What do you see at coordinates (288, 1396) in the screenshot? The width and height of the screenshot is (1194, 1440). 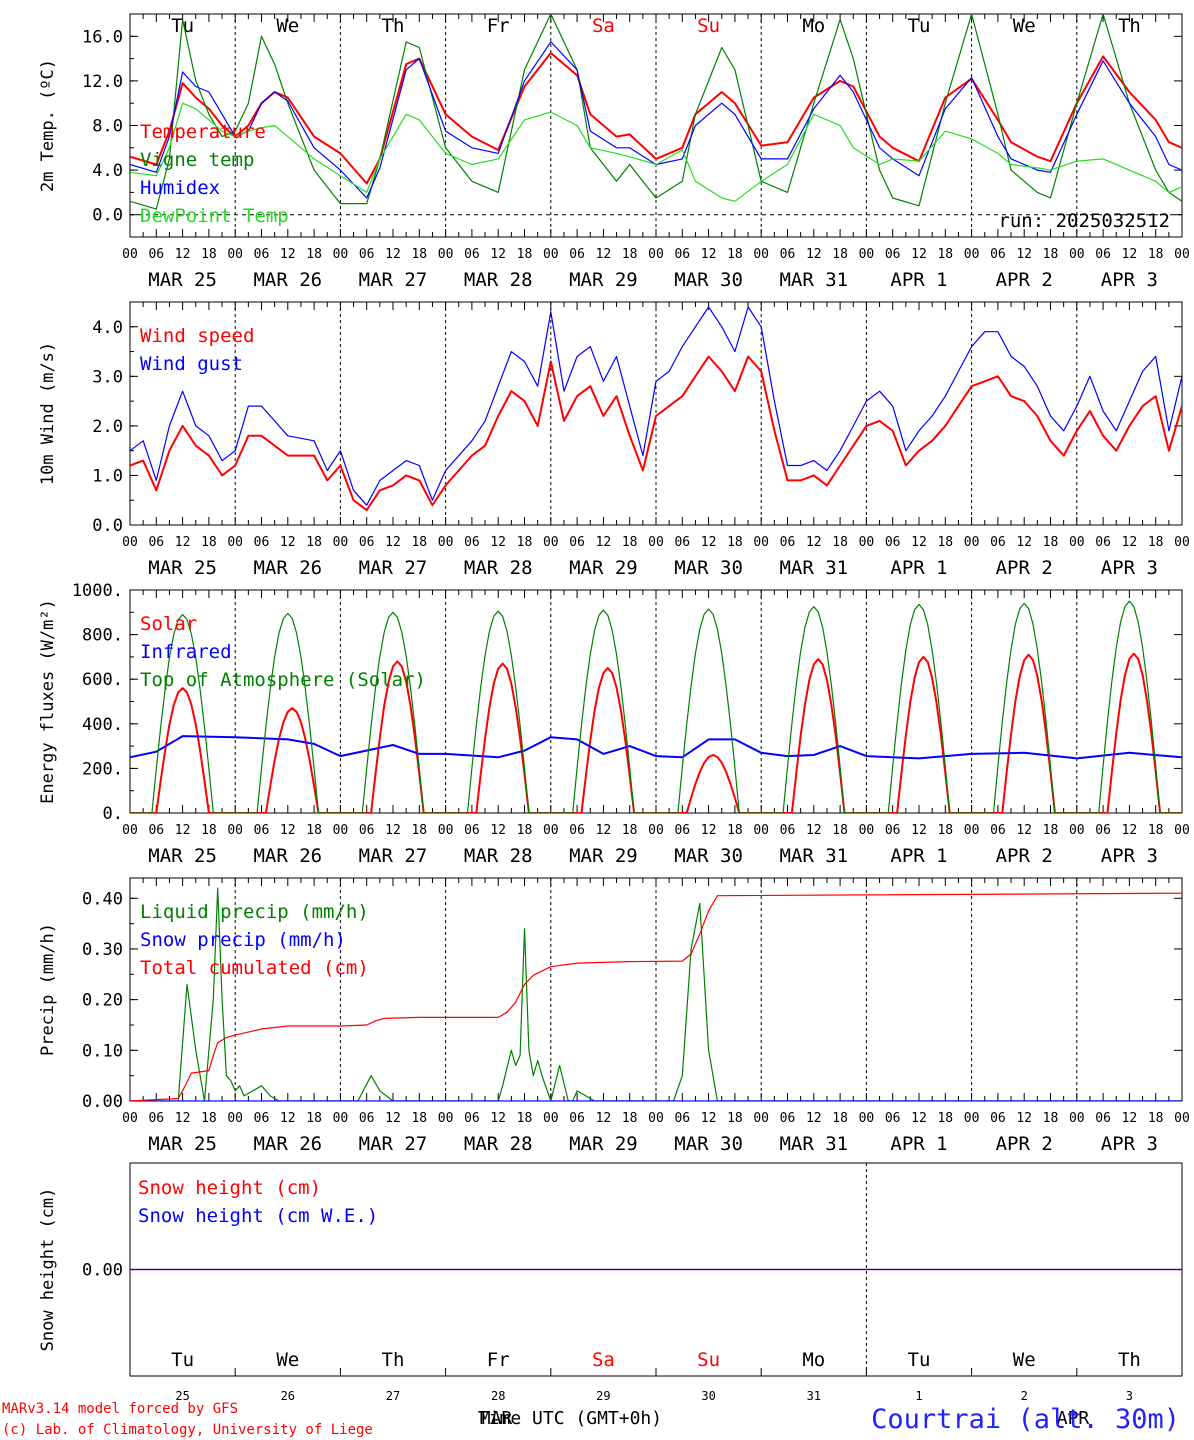 I see `day-number-label: 26` at bounding box center [288, 1396].